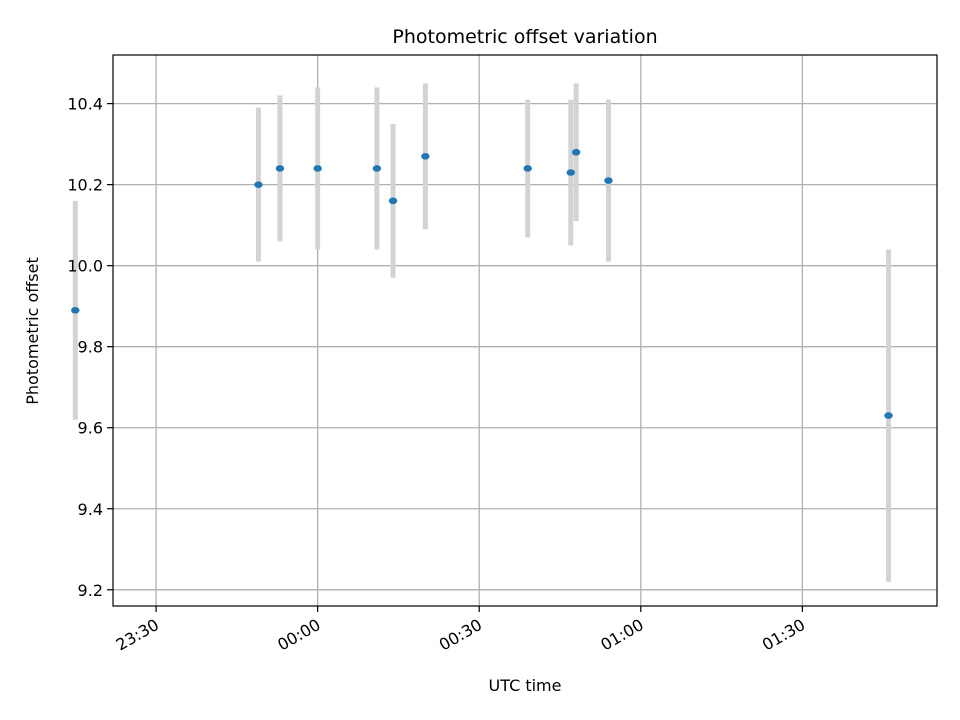 The width and height of the screenshot is (960, 720). What do you see at coordinates (90, 590) in the screenshot?
I see `y-tick-label: 9.2` at bounding box center [90, 590].